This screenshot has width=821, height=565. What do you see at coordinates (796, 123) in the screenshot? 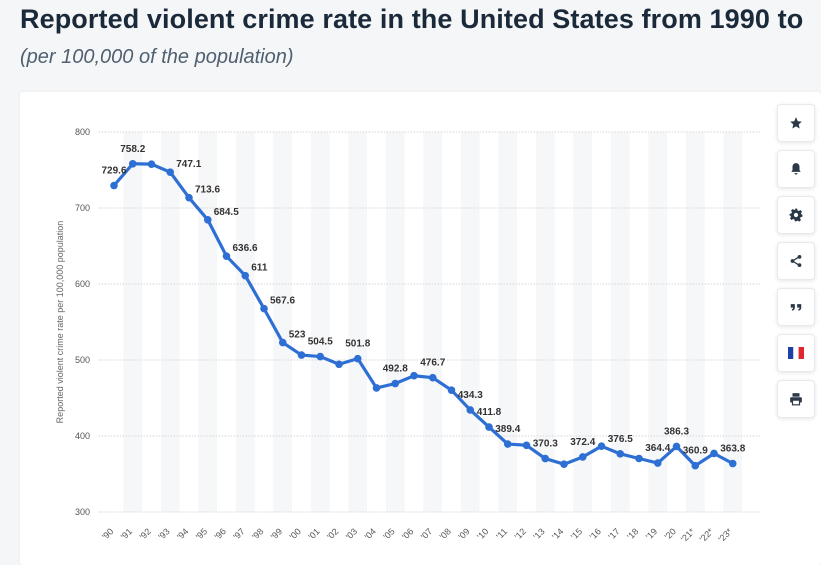
I see `favorite-button` at bounding box center [796, 123].